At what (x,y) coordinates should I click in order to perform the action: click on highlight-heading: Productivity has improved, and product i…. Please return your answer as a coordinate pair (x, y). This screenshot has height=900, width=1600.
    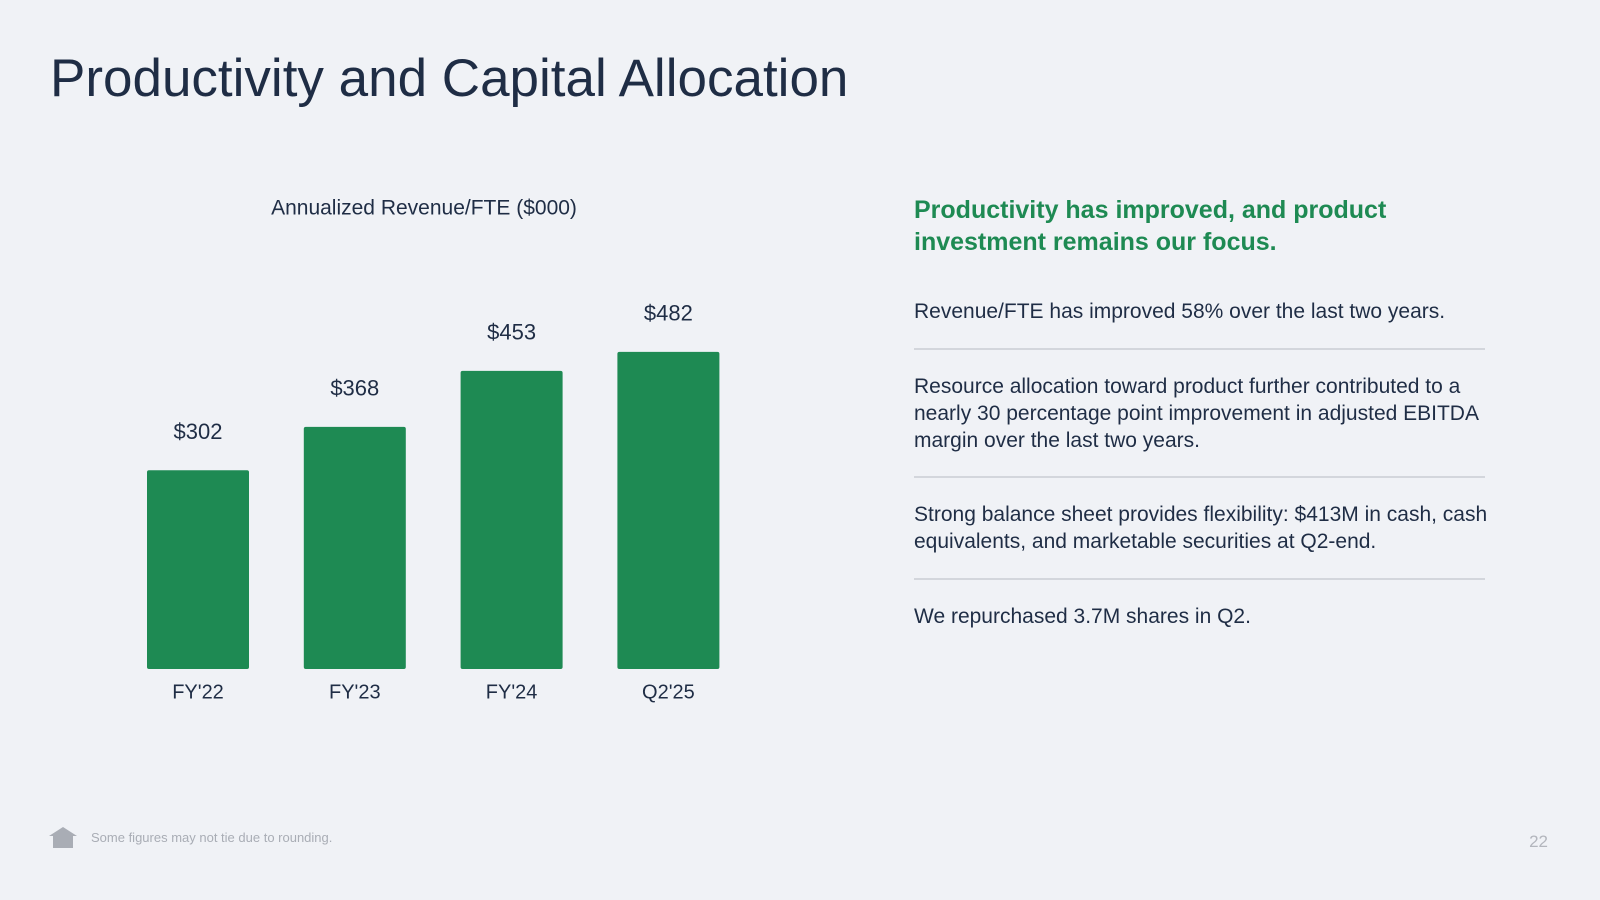
    Looking at the image, I should click on (1150, 226).